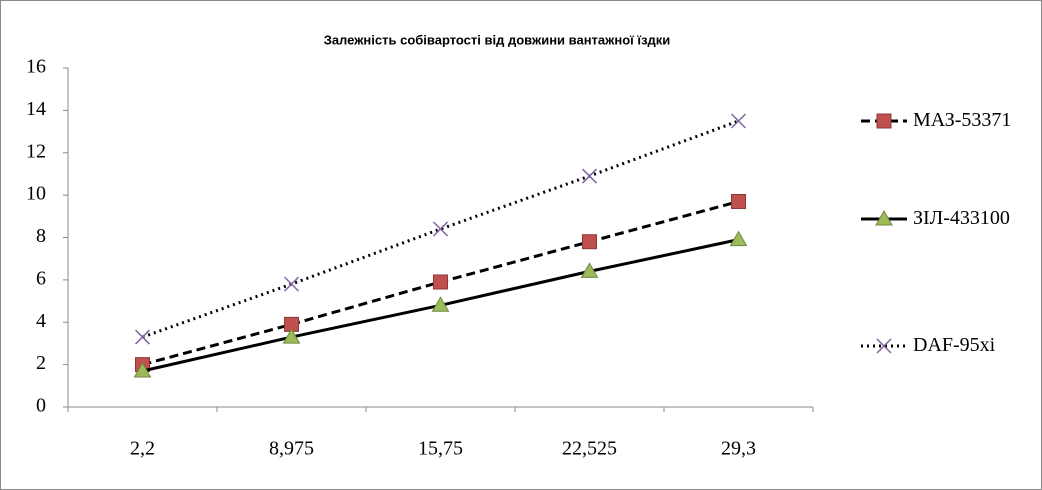 Image resolution: width=1042 pixels, height=490 pixels. Describe the element at coordinates (41, 363) in the screenshot. I see `y-tick-label: 2` at that location.